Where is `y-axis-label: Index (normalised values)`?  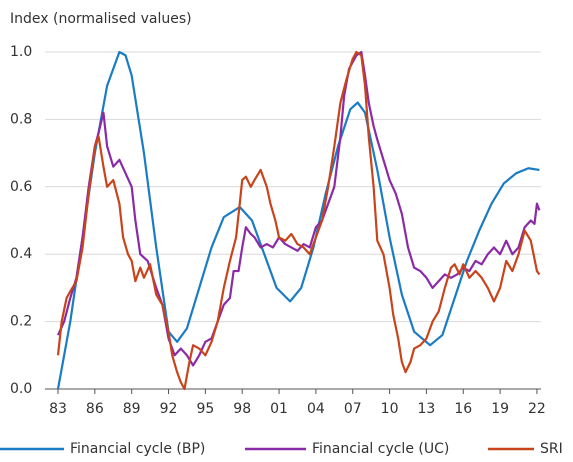 y-axis-label: Index (normalised values) is located at coordinates (101, 19).